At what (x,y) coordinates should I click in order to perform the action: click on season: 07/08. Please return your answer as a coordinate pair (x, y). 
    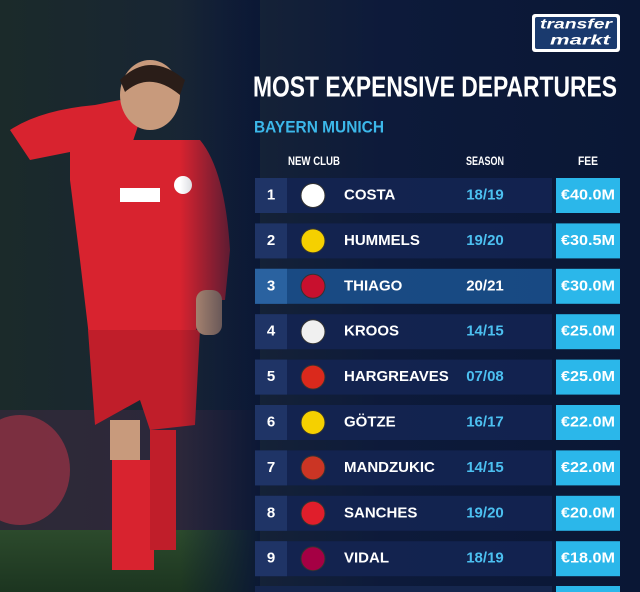
    Looking at the image, I should click on (485, 376).